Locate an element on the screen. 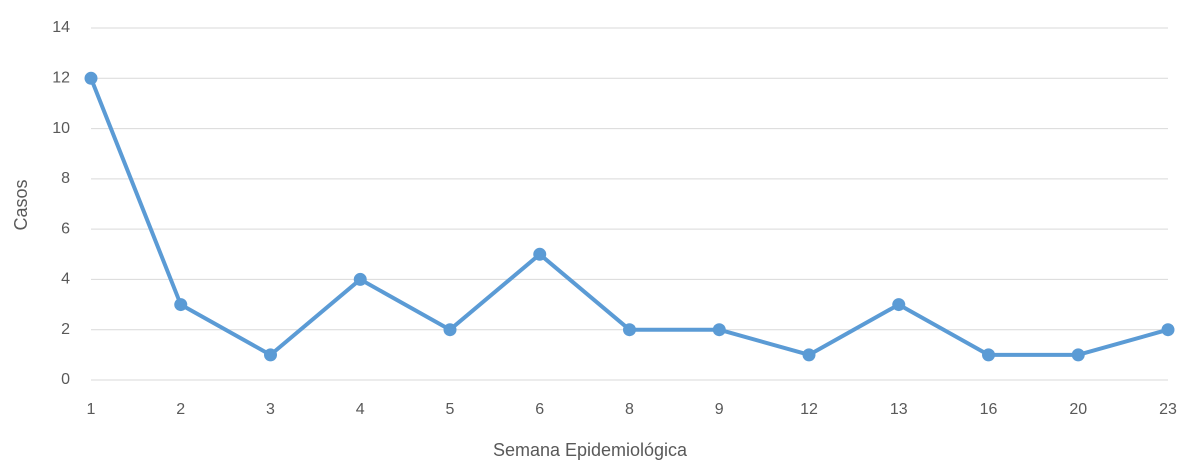 The width and height of the screenshot is (1184, 463). y-tick-label: 0 is located at coordinates (65, 379).